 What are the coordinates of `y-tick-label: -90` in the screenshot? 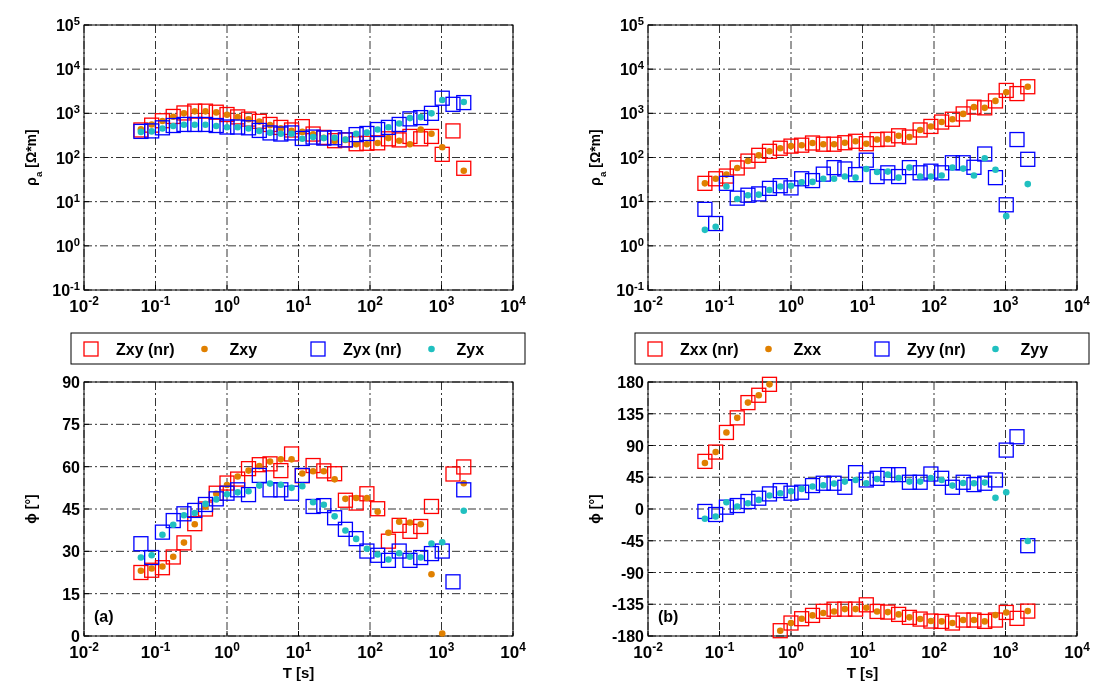 It's located at (632, 573).